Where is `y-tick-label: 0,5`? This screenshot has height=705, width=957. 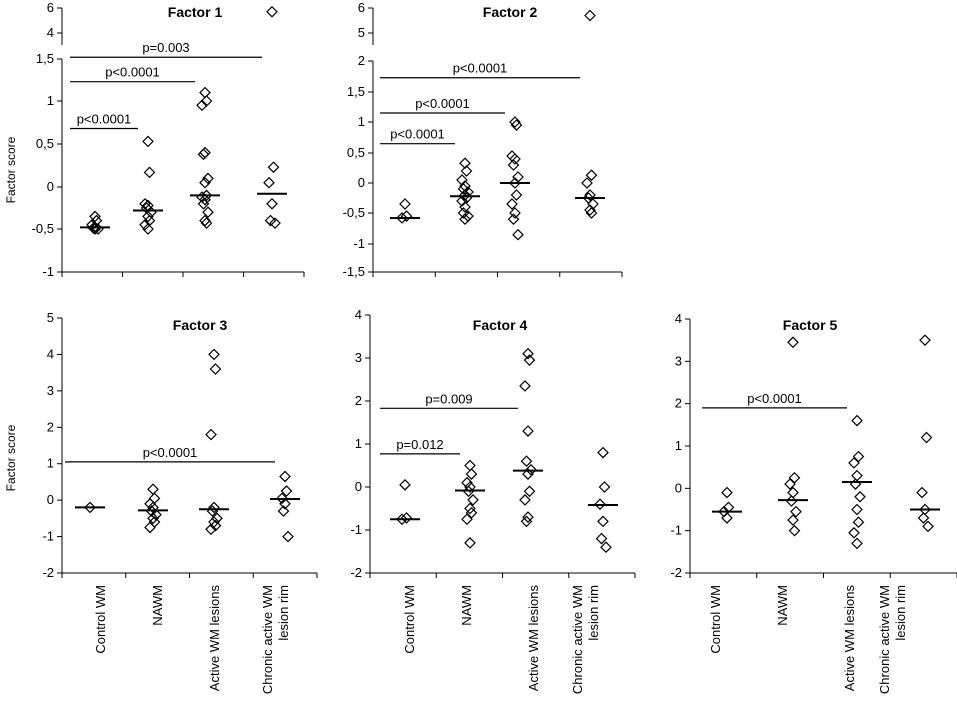 y-tick-label: 0,5 is located at coordinates (45, 143).